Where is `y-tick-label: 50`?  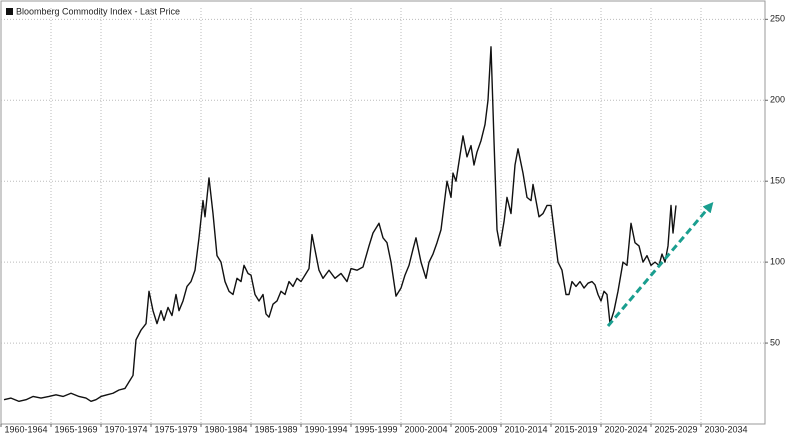
y-tick-label: 50 is located at coordinates (775, 342).